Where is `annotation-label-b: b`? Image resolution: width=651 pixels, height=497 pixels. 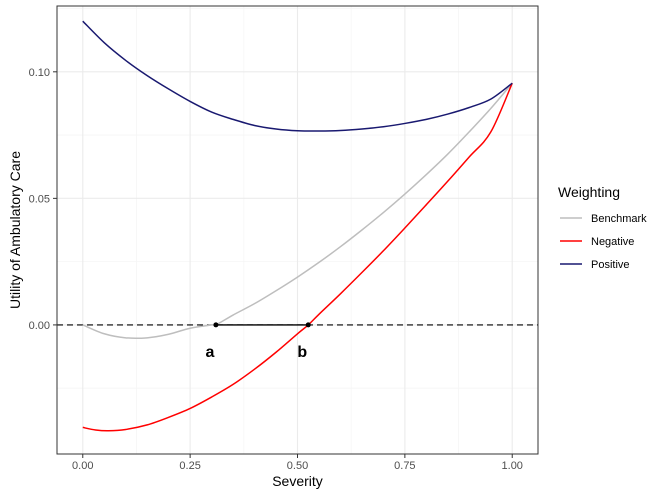 annotation-label-b: b is located at coordinates (302, 352).